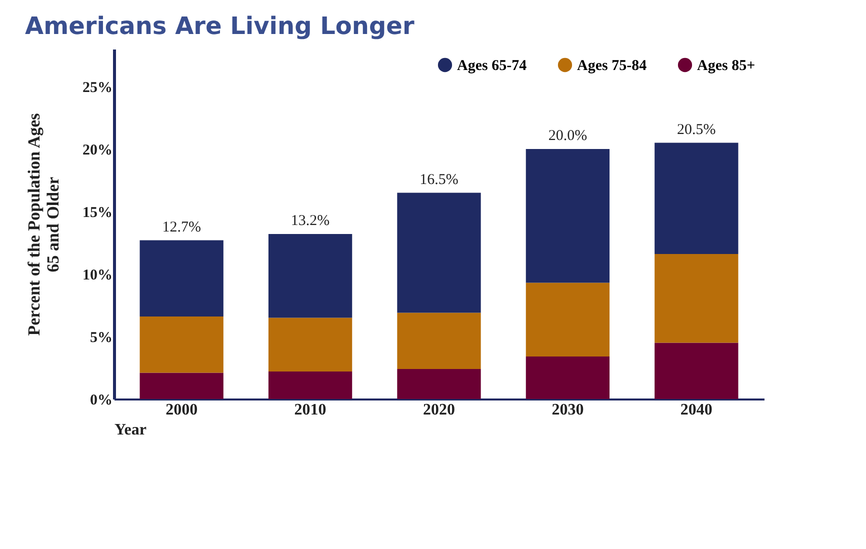  What do you see at coordinates (101, 400) in the screenshot?
I see `y-tick-label: 0%` at bounding box center [101, 400].